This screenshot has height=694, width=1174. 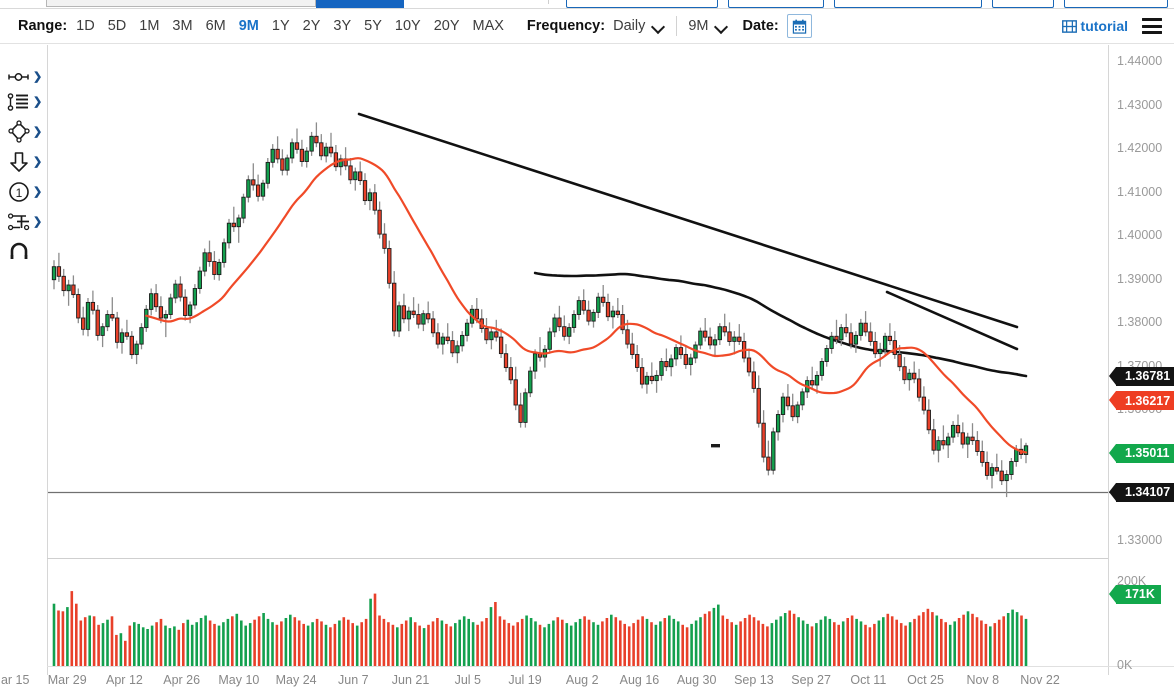 I want to click on chevron-down-icon-span, so click(x=721, y=26).